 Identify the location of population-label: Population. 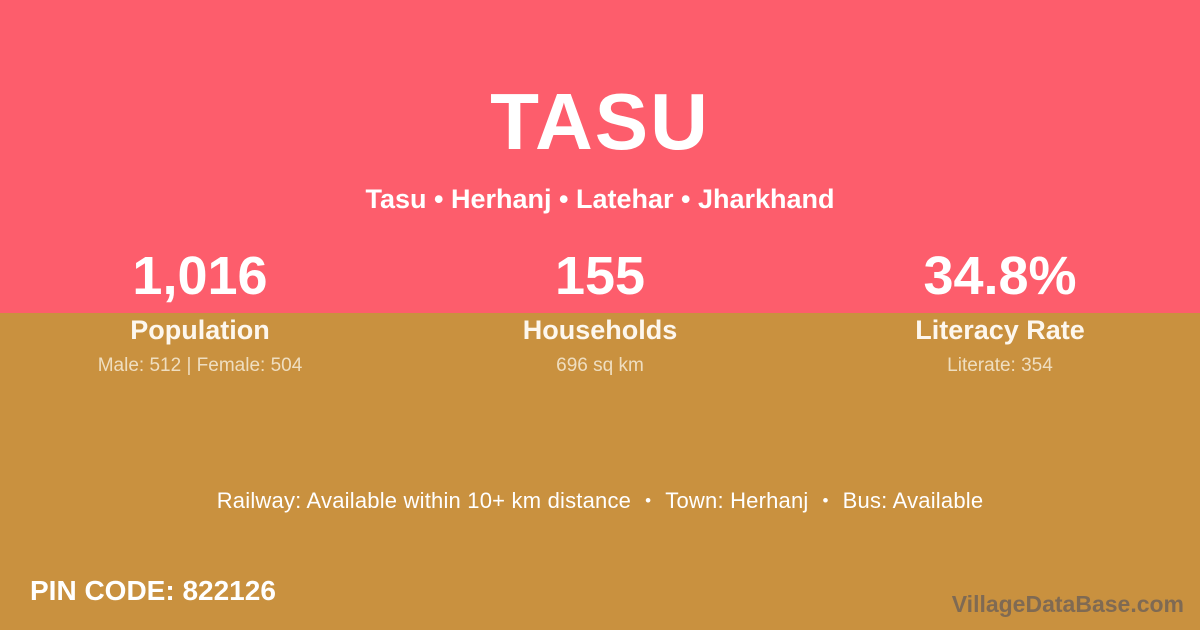
(200, 330).